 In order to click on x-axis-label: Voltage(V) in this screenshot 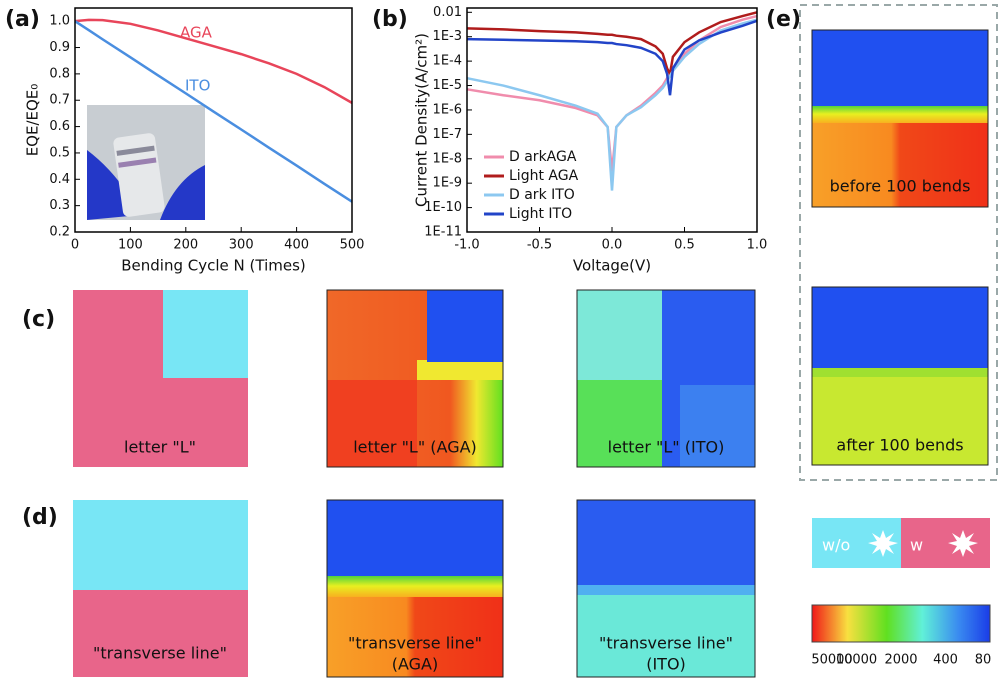, I will do `click(612, 266)`.